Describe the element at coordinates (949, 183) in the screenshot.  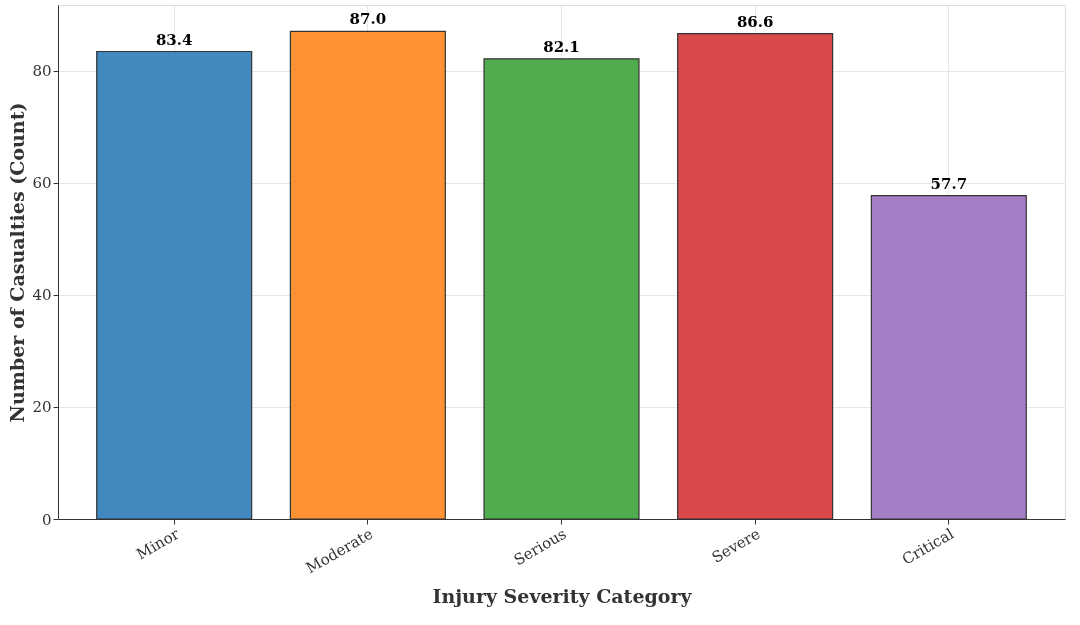
I see `data-label: 57.7` at that location.